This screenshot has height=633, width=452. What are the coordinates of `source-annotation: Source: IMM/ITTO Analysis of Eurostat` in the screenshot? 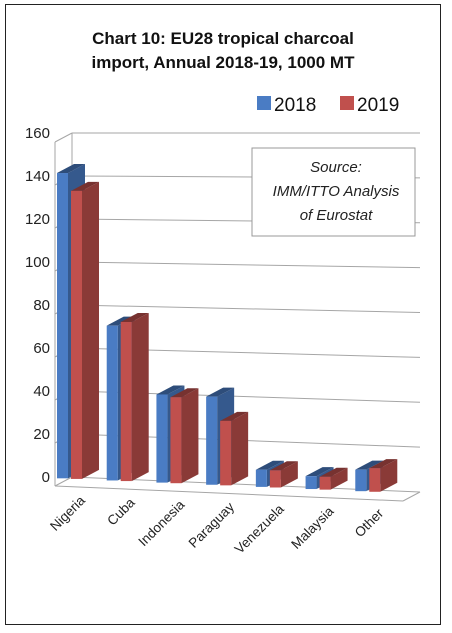 It's located at (333, 192).